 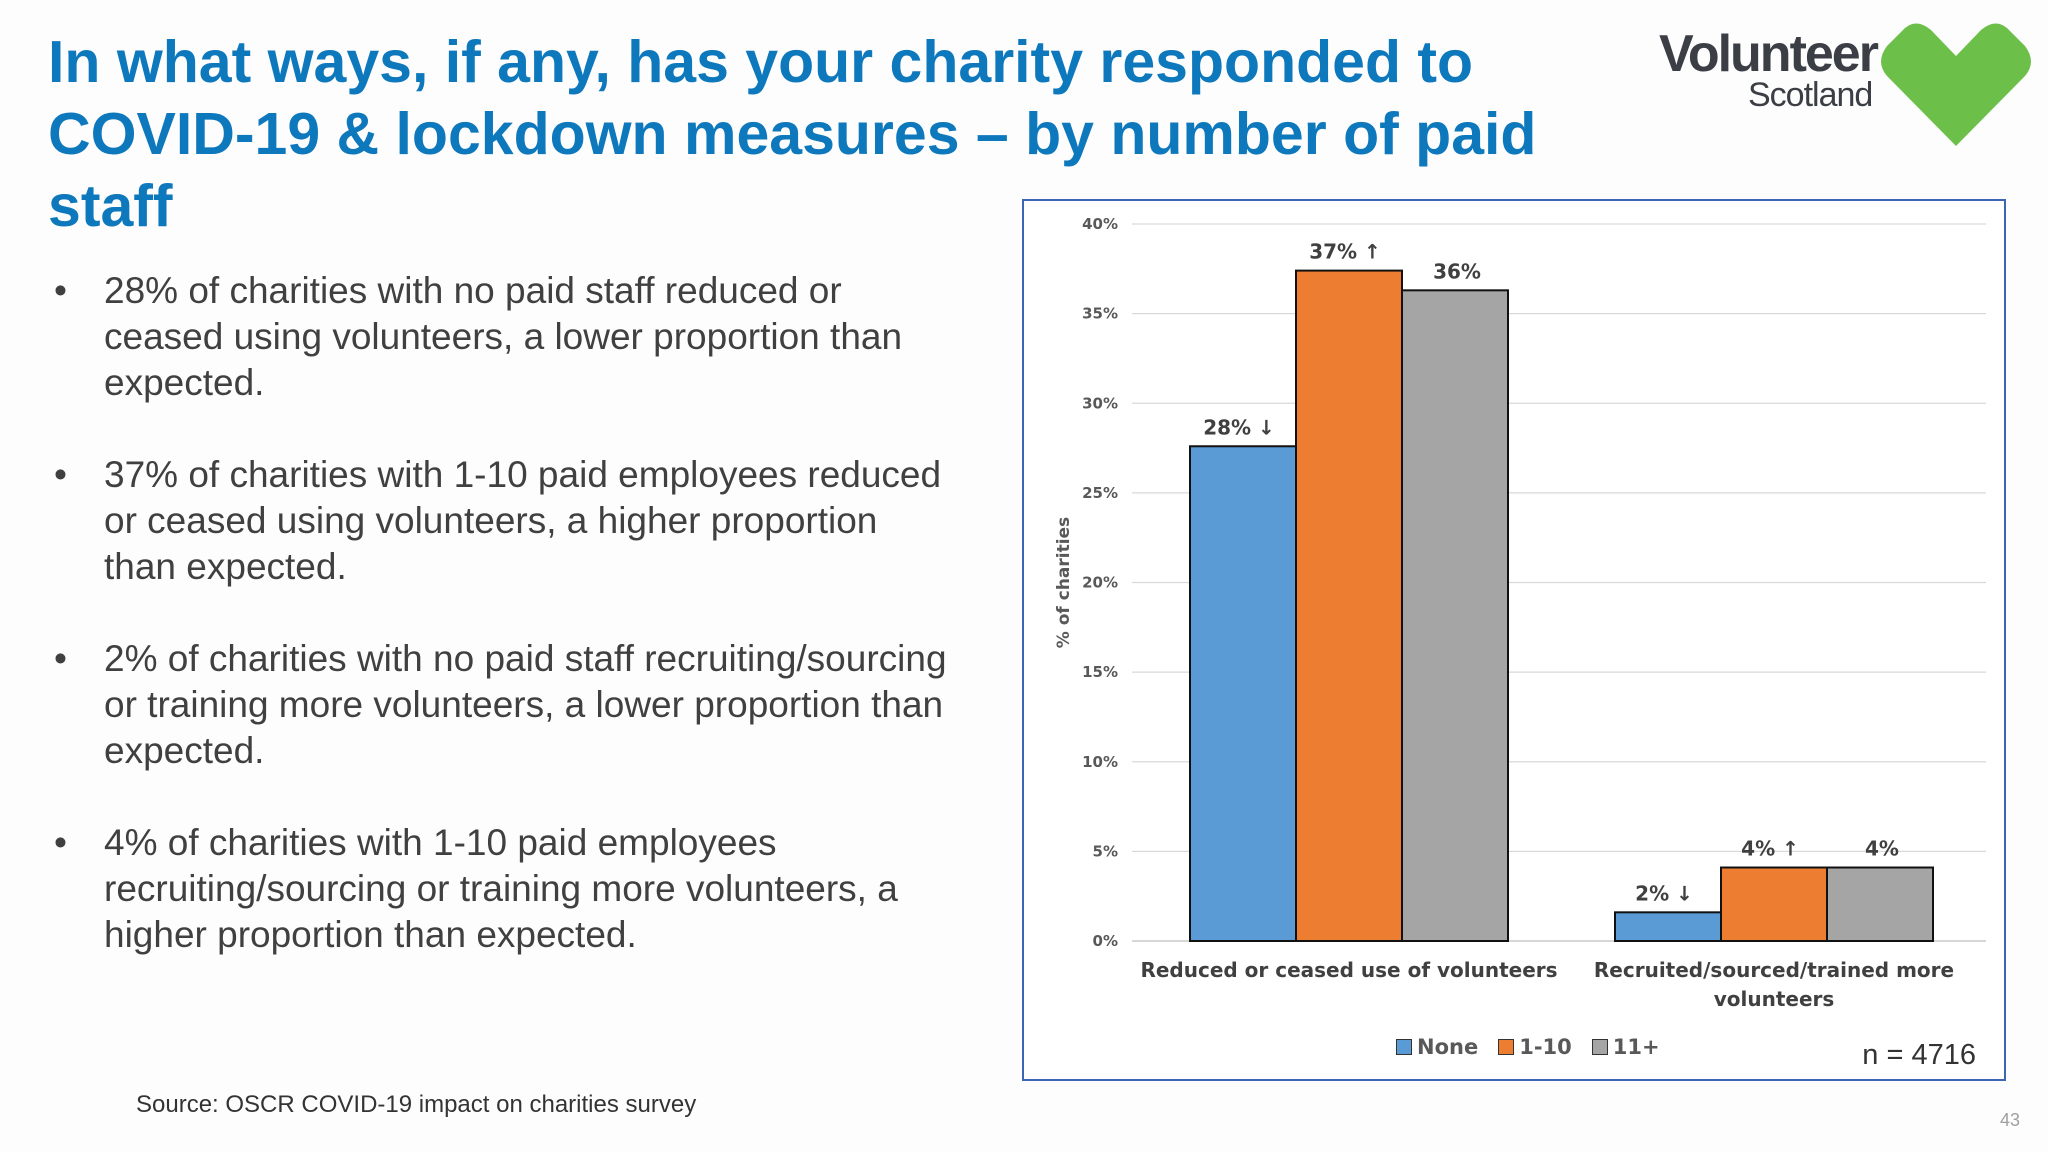 I want to click on data-label: 28% ↓, so click(x=1239, y=427).